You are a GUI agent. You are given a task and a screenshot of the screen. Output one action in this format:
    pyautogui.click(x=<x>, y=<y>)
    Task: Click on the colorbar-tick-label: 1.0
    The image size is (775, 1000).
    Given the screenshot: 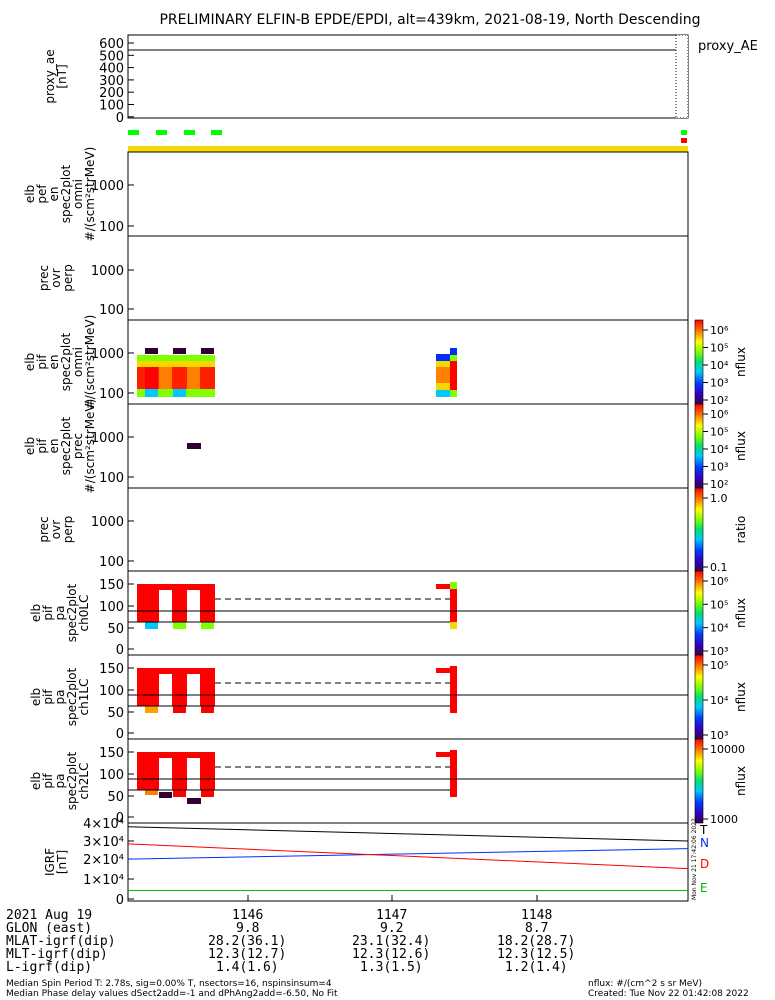 What is the action you would take?
    pyautogui.click(x=719, y=498)
    